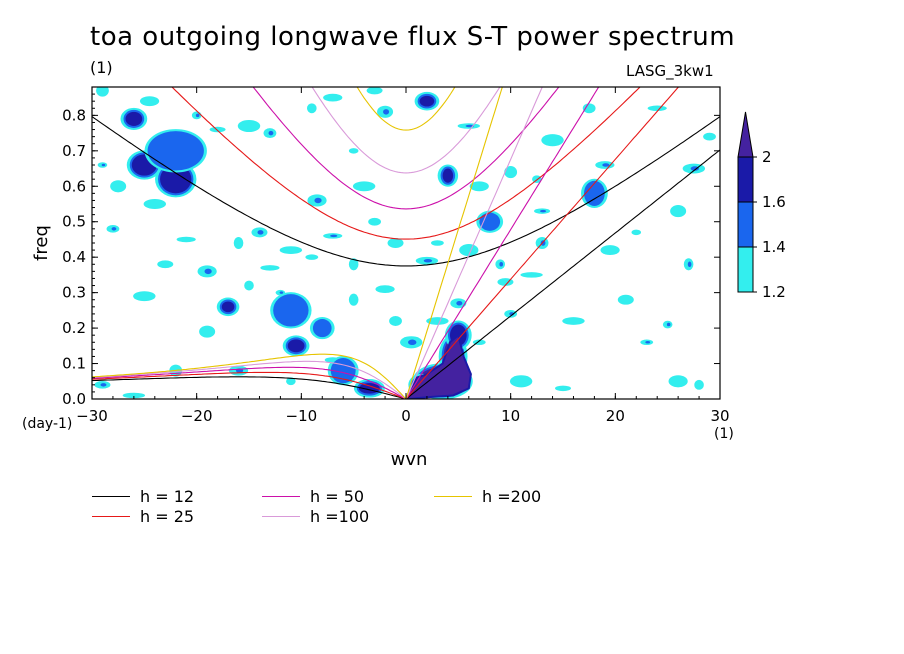 Image resolution: width=904 pixels, height=654 pixels. Describe the element at coordinates (615, 416) in the screenshot. I see `x-tick-label: 20` at that location.